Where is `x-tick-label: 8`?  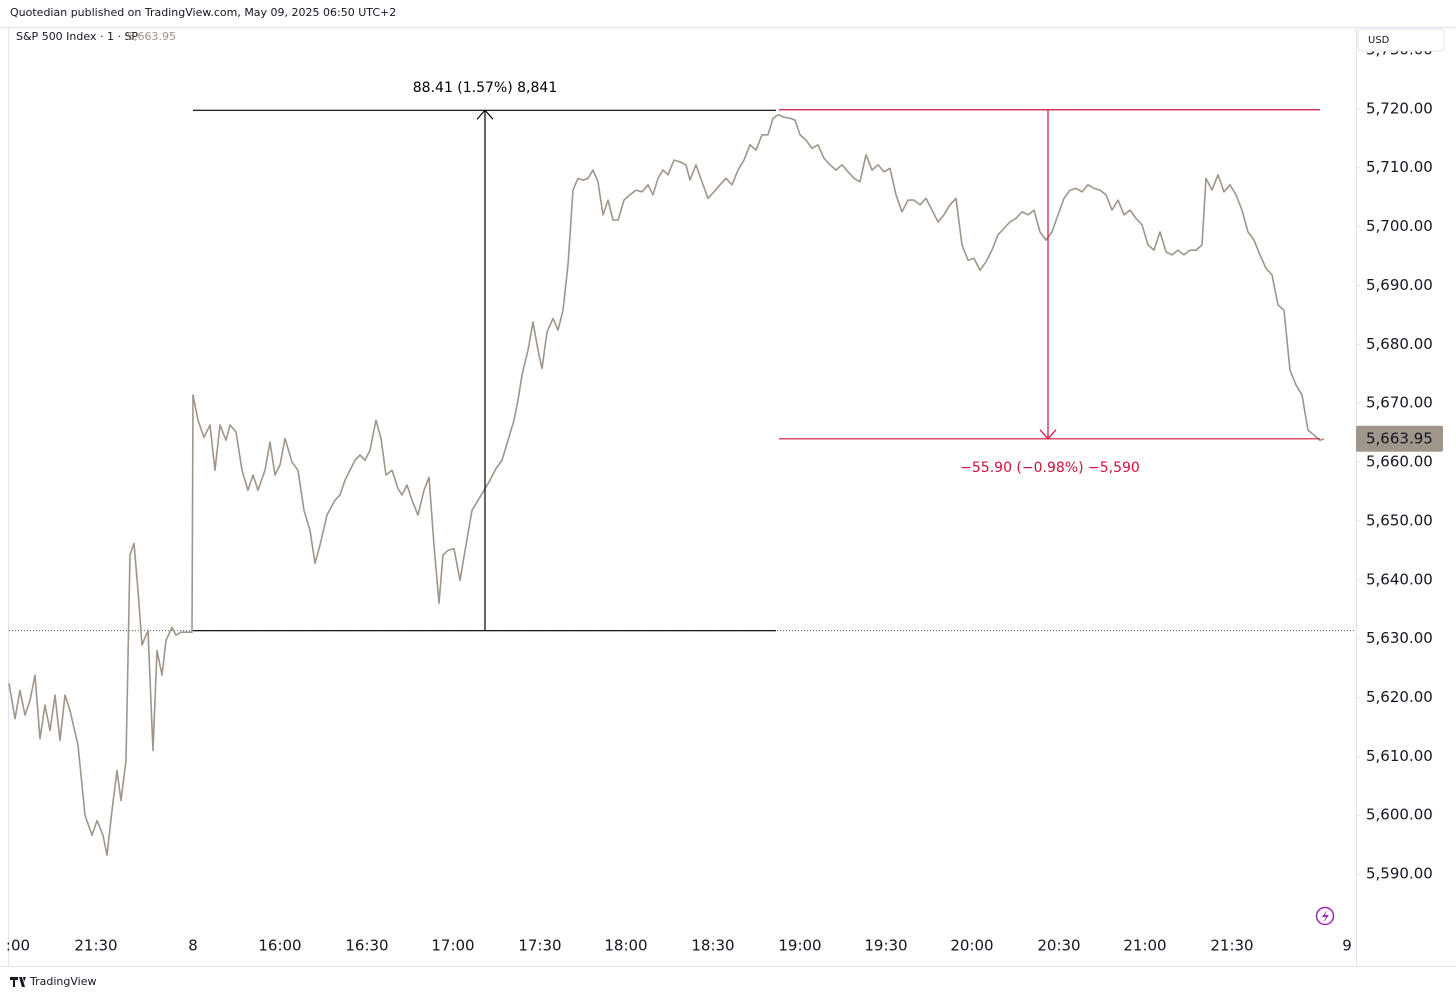
x-tick-label: 8 is located at coordinates (193, 946).